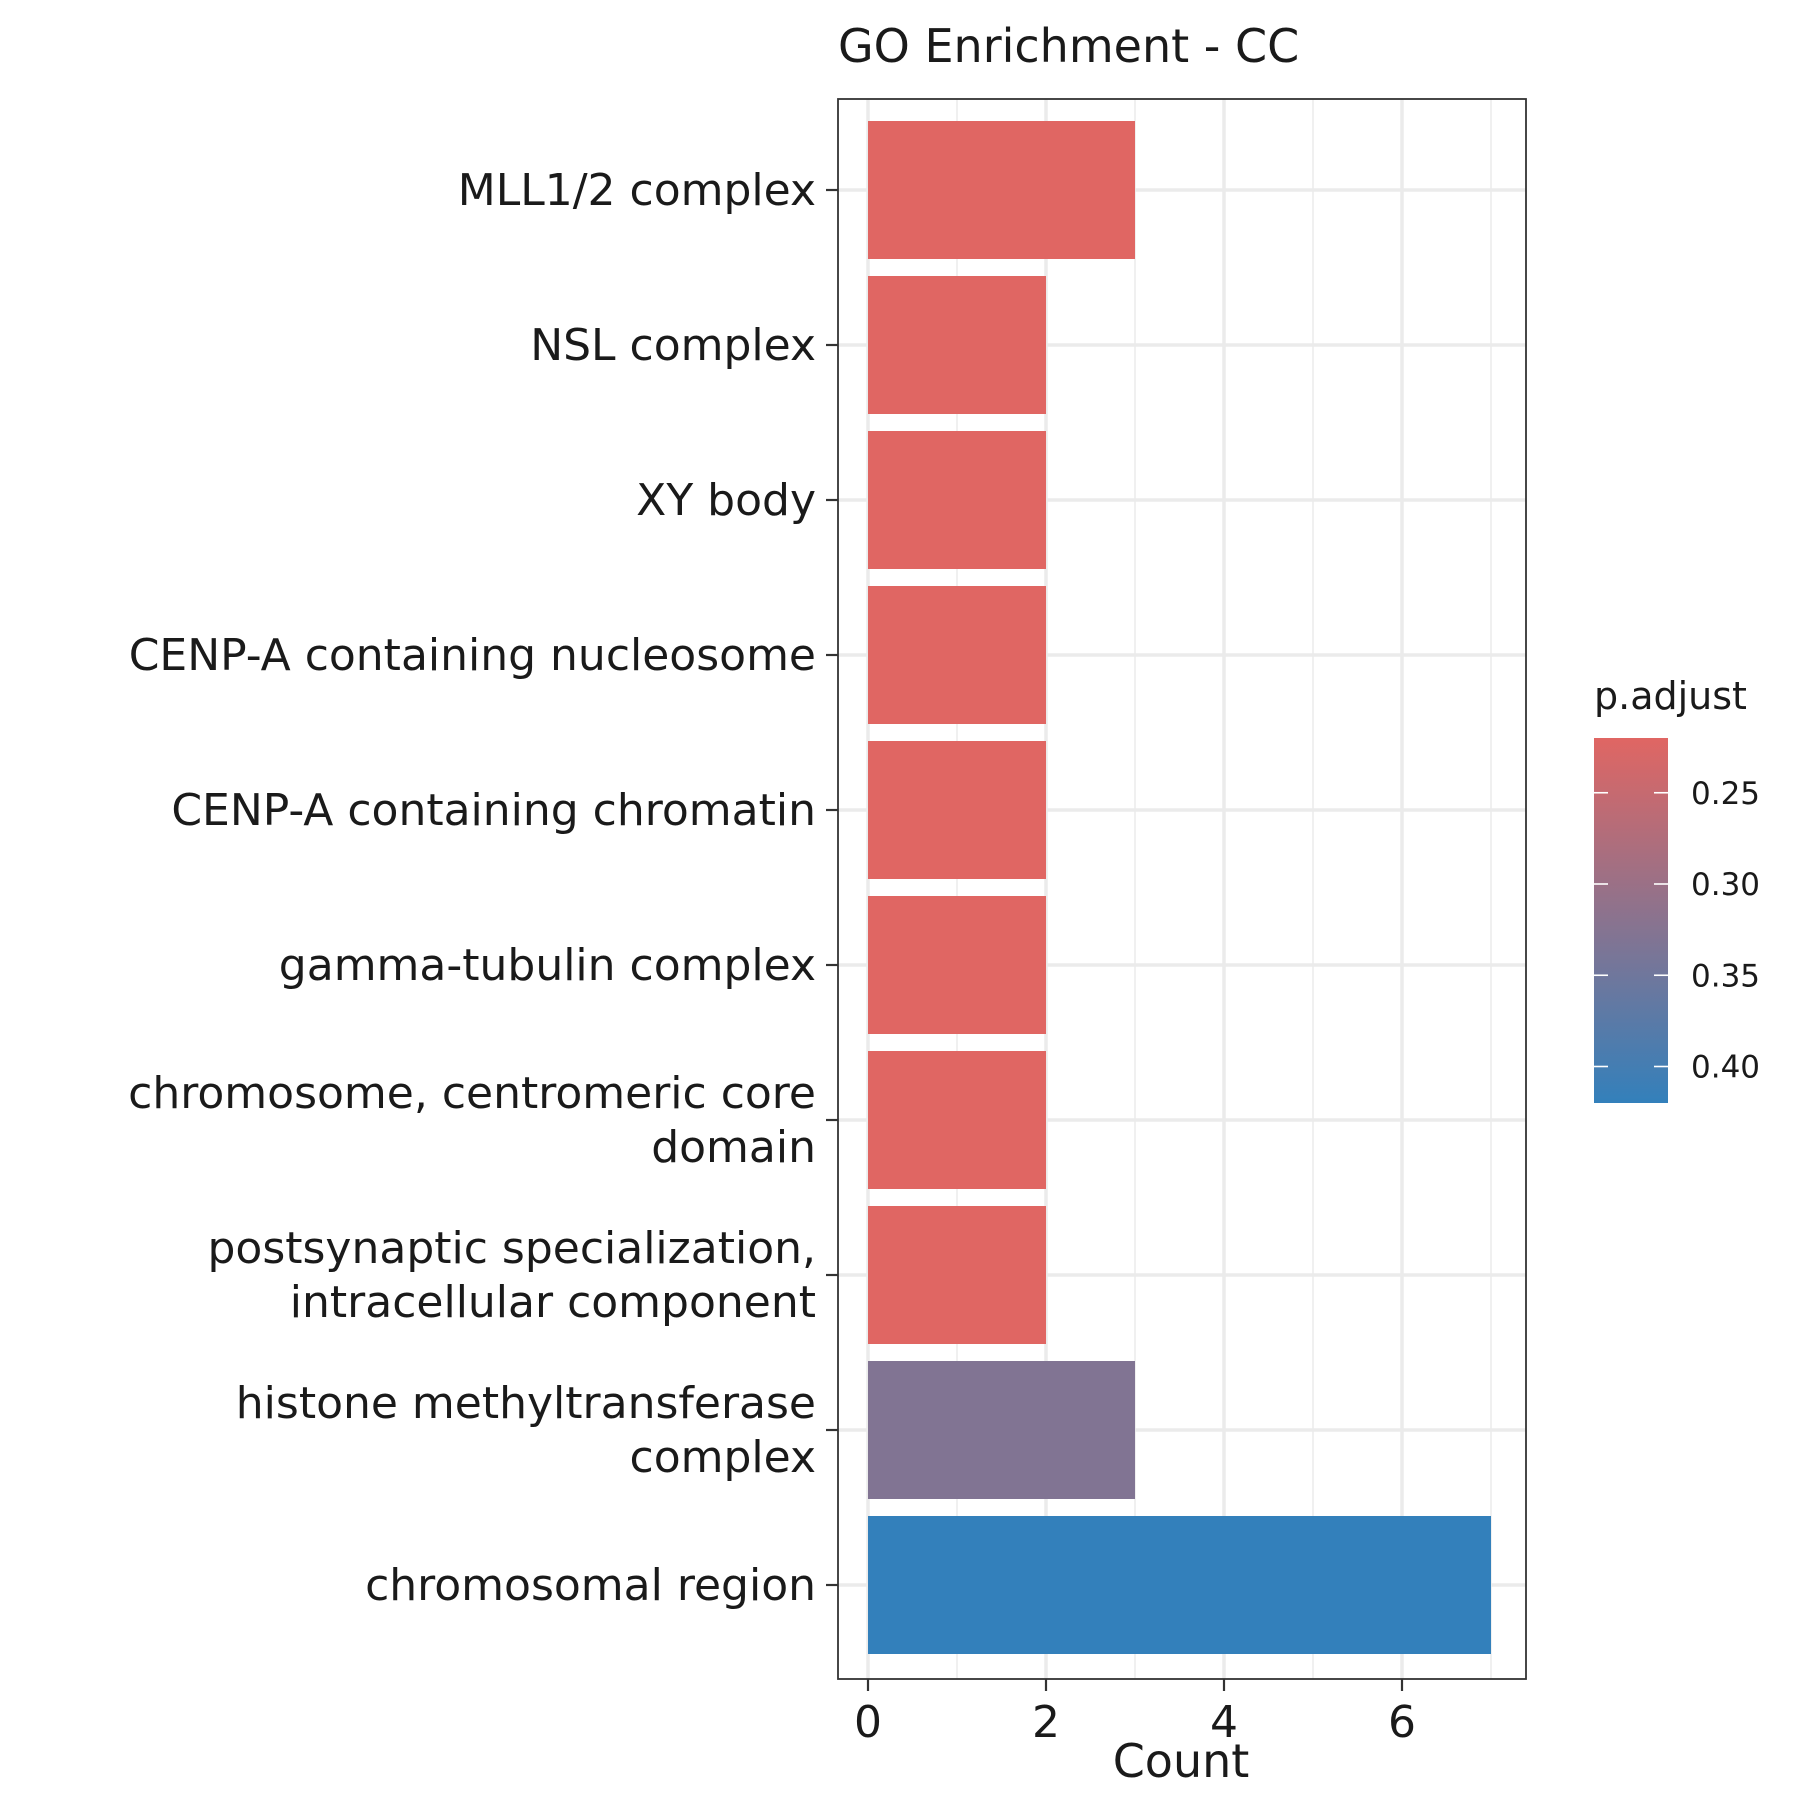 The image size is (1800, 1805). Describe the element at coordinates (493, 810) in the screenshot. I see `category-label: CENP-A containing chromatin` at that location.